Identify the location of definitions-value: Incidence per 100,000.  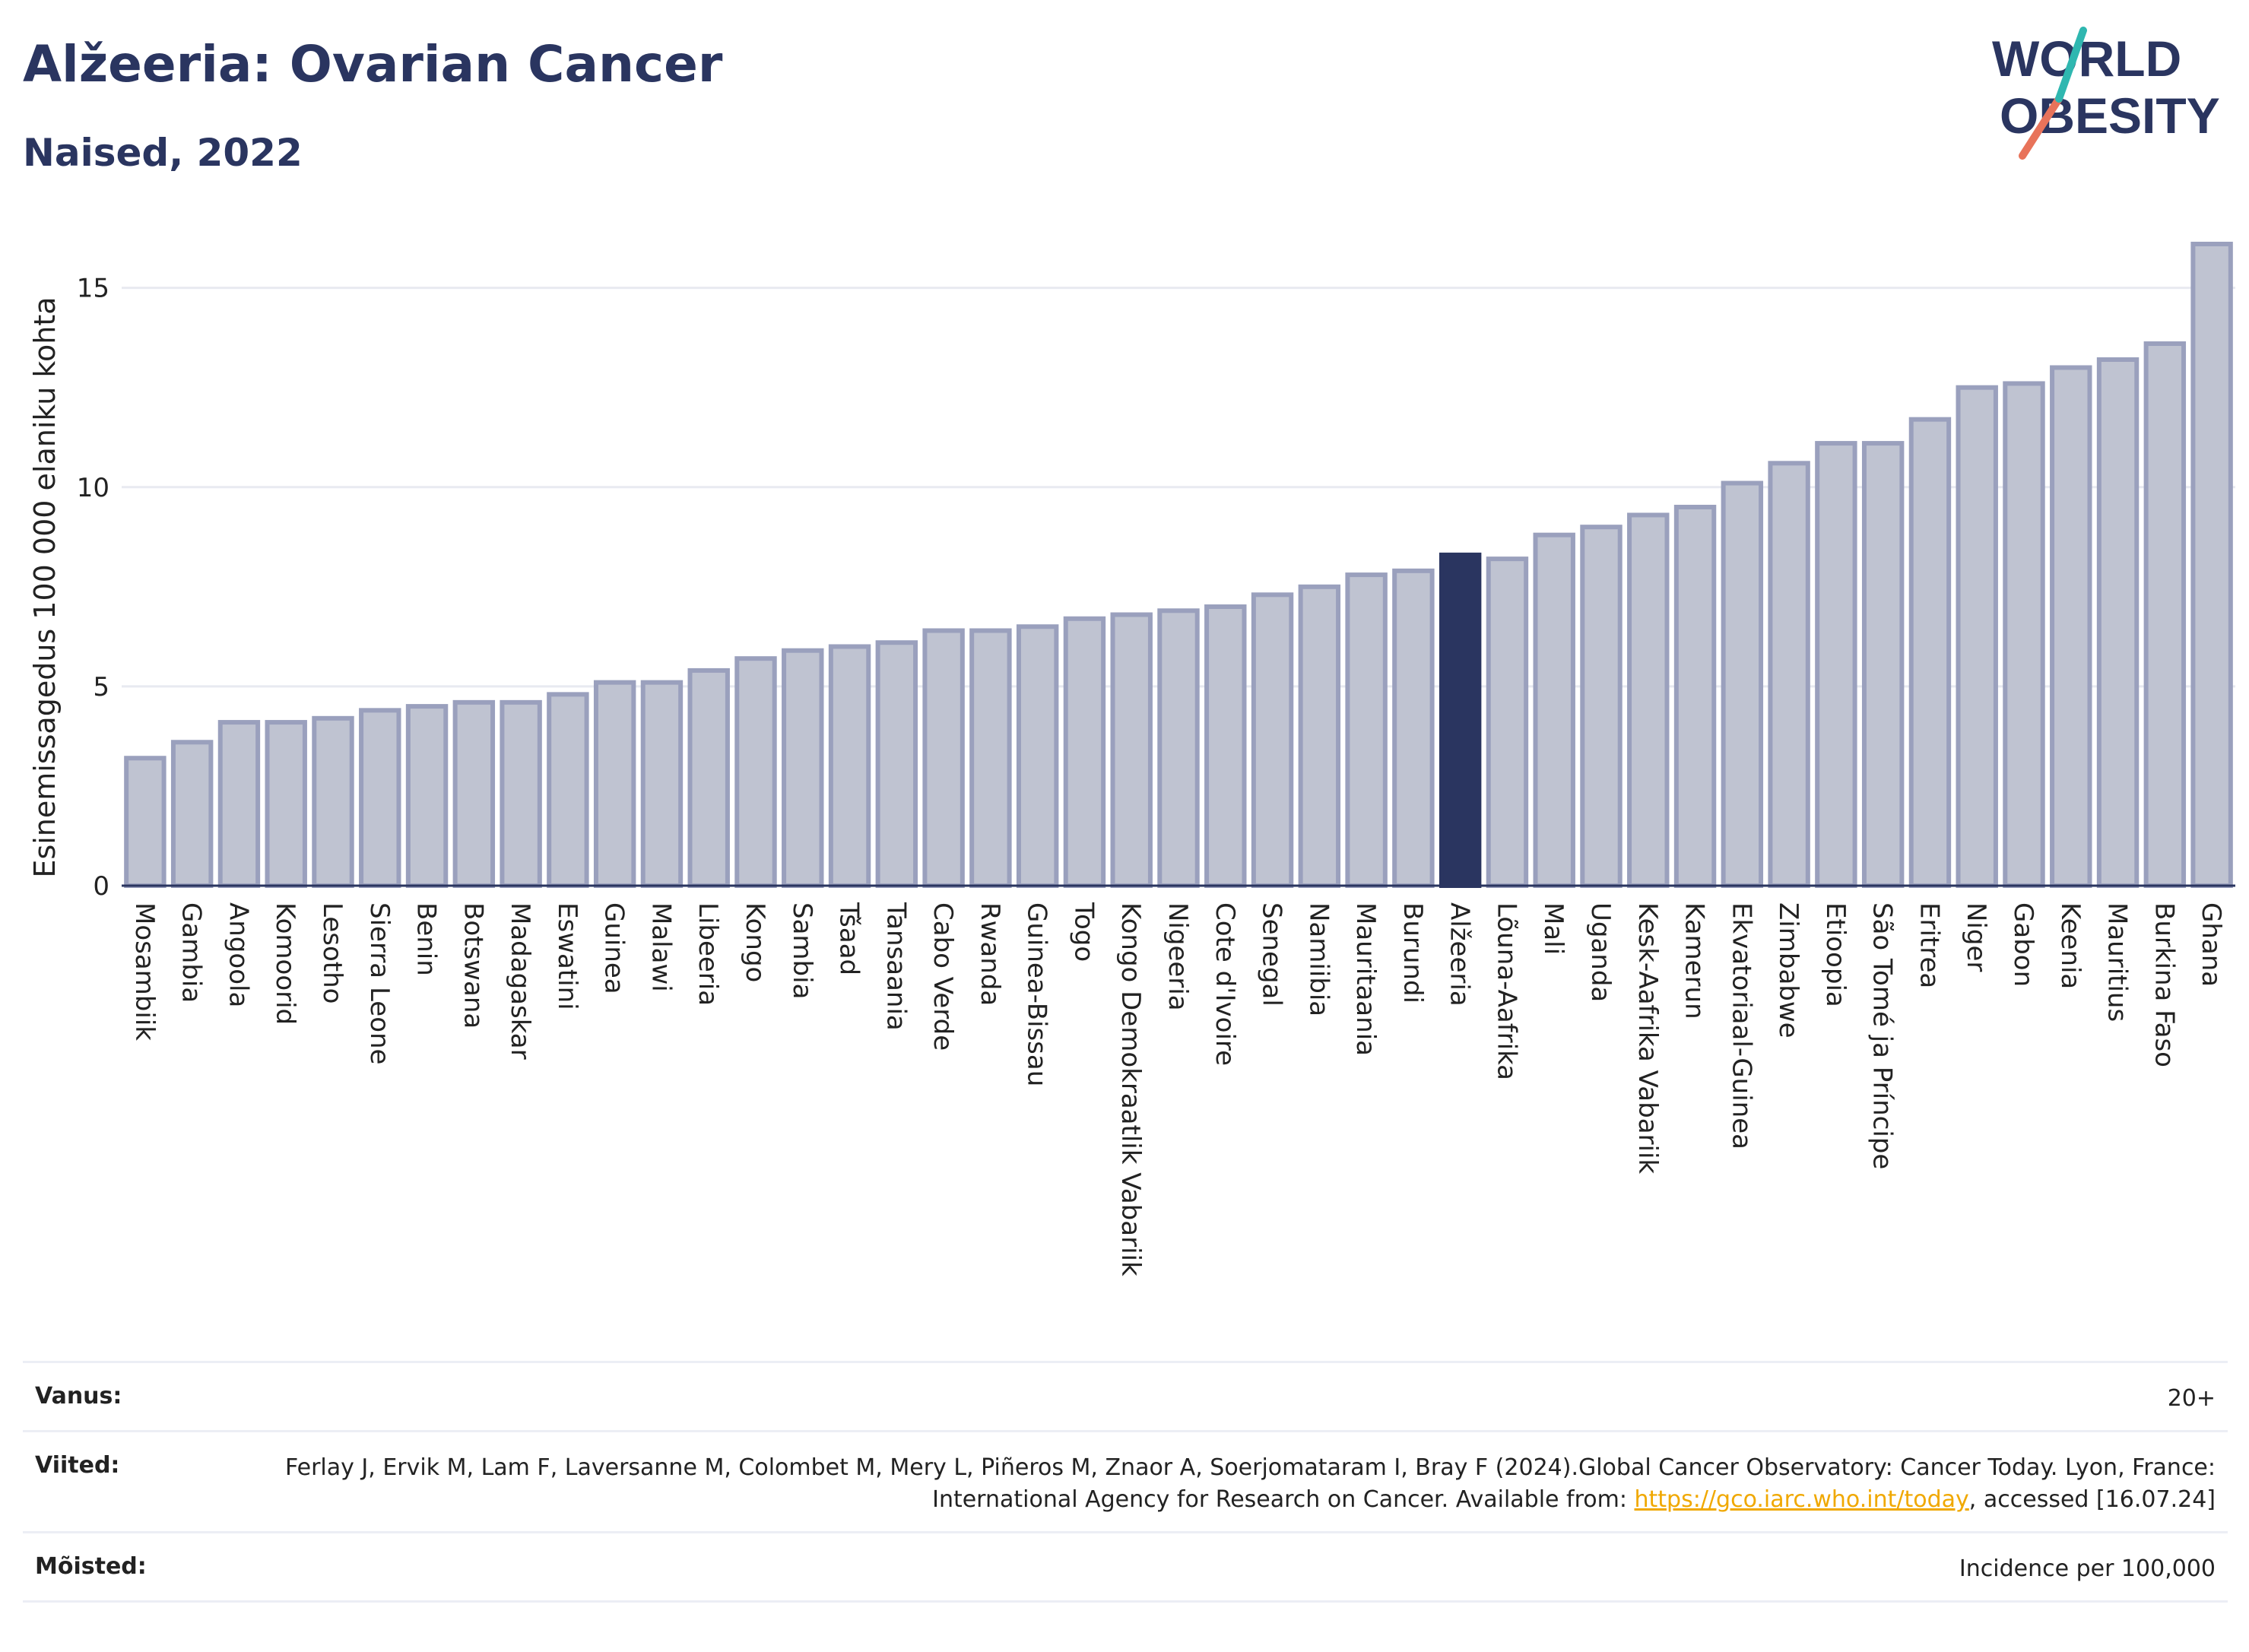
(2087, 1568).